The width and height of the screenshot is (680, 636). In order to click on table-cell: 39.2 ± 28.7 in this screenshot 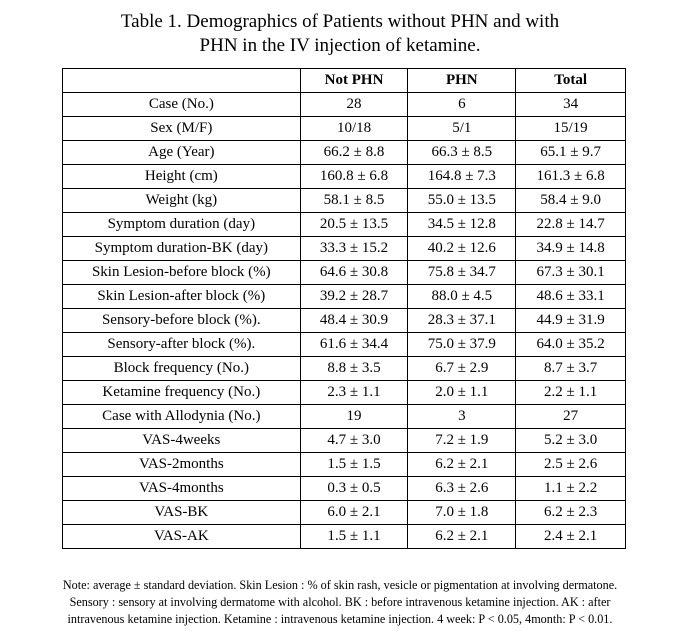, I will do `click(354, 296)`.